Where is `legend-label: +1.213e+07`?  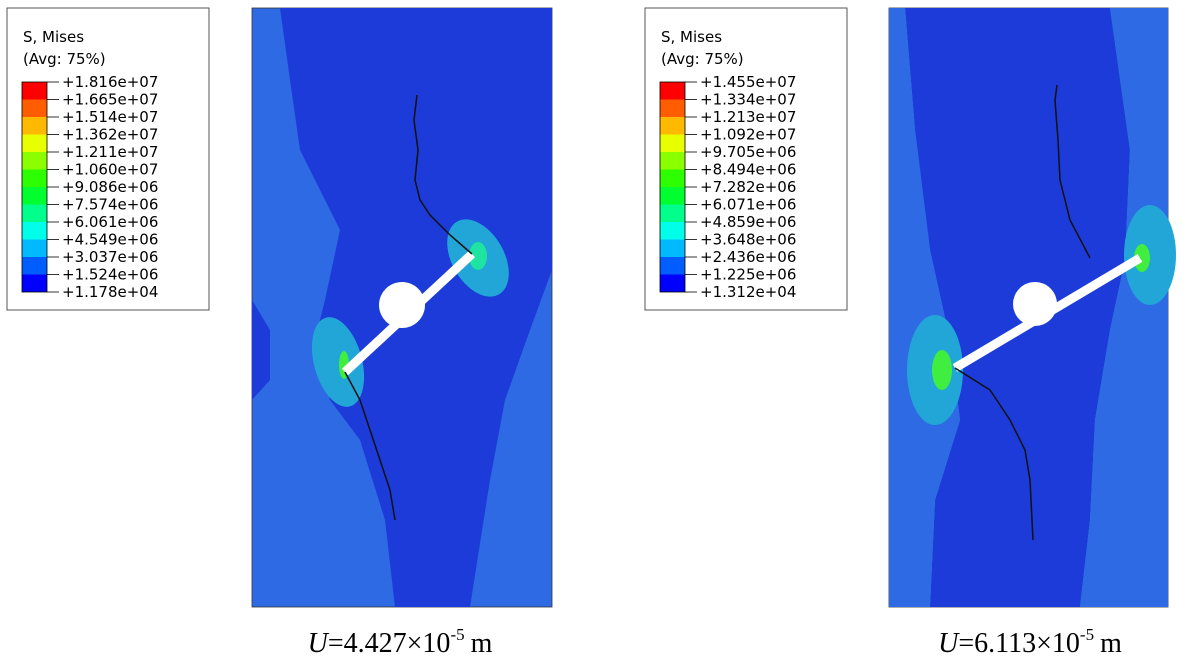 legend-label: +1.213e+07 is located at coordinates (748, 117).